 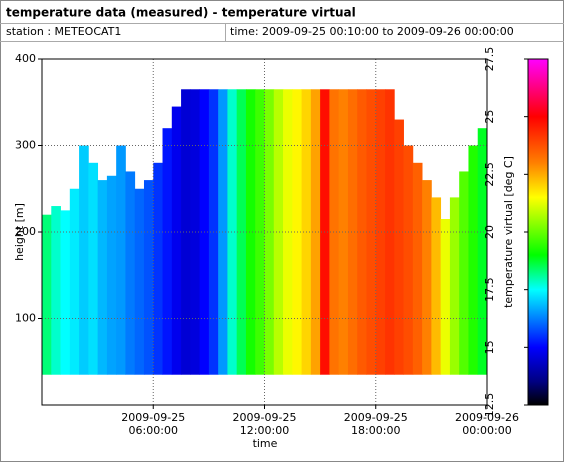 I want to click on x-axis-label: time, so click(x=265, y=443).